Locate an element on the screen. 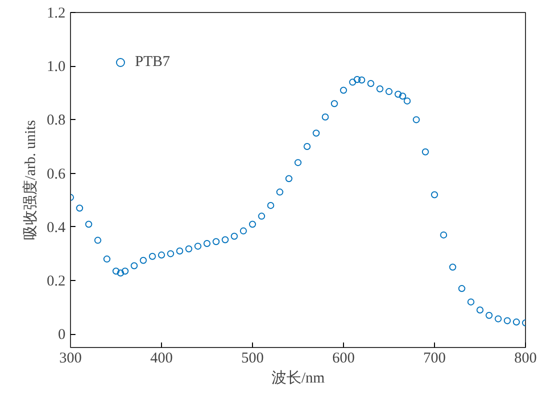  x-tick-label: 800 is located at coordinates (525, 358).